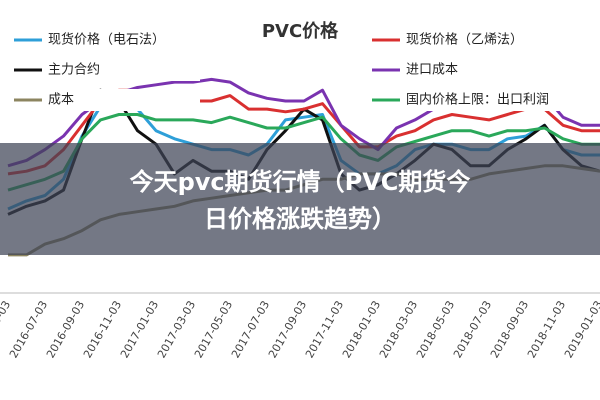 Image resolution: width=600 pixels, height=400 pixels. What do you see at coordinates (300, 31) in the screenshot?
I see `chart-title: PVC价格` at bounding box center [300, 31].